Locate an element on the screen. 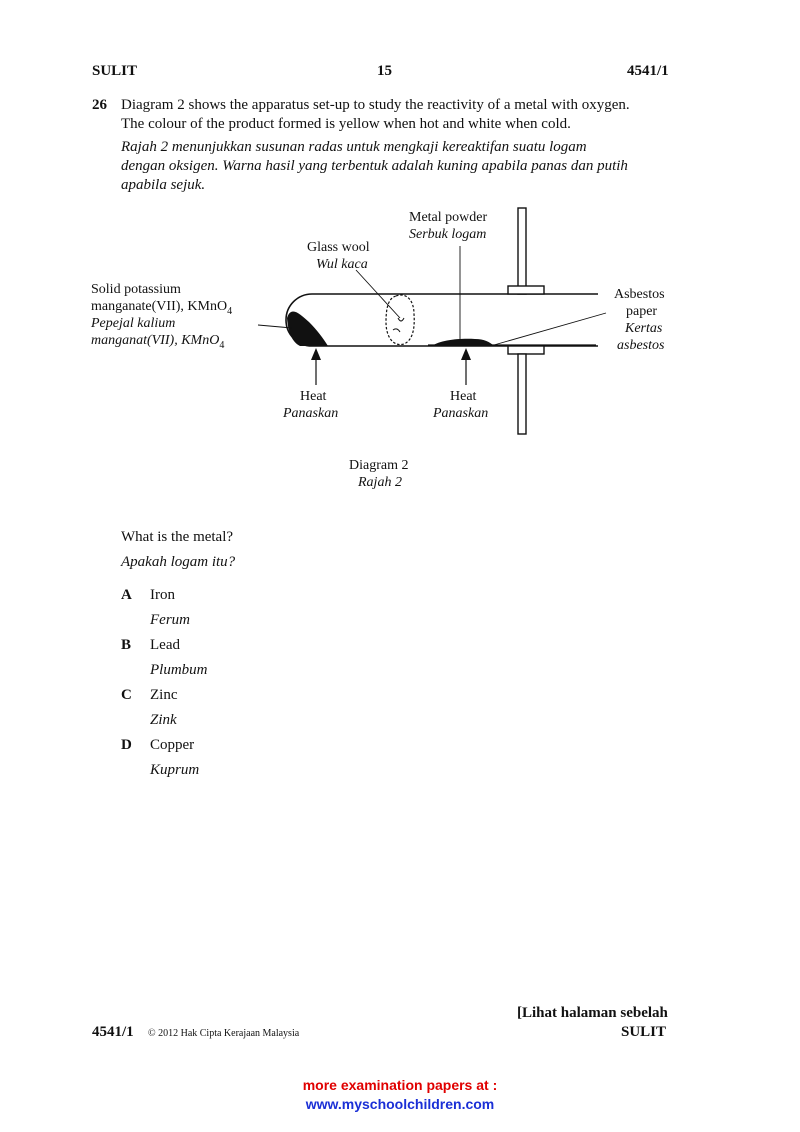  label-heat-2-ms: Panaskan is located at coordinates (461, 413).